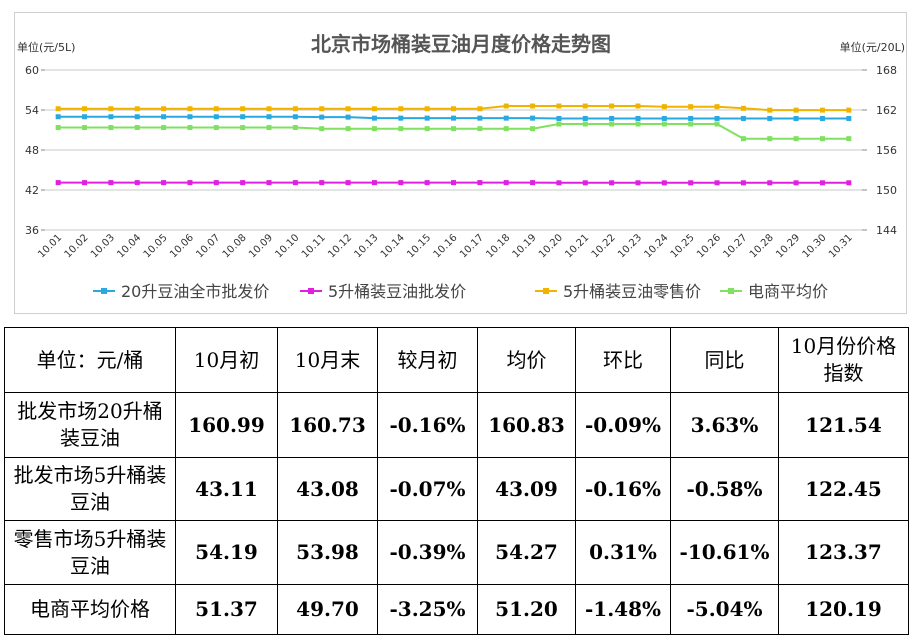 The width and height of the screenshot is (915, 641). What do you see at coordinates (393, 246) in the screenshot?
I see `x-tick-label: 10.14` at bounding box center [393, 246].